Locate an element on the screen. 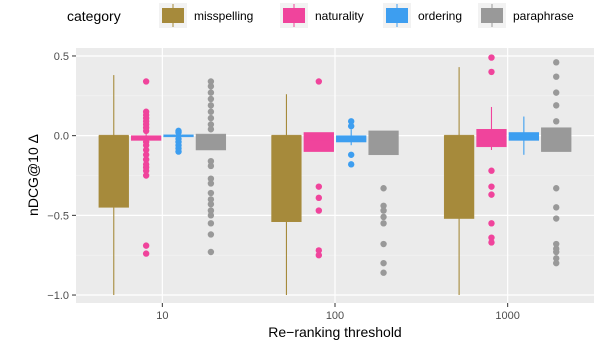 Image resolution: width=602 pixels, height=345 pixels. legend-title: category is located at coordinates (94, 16).